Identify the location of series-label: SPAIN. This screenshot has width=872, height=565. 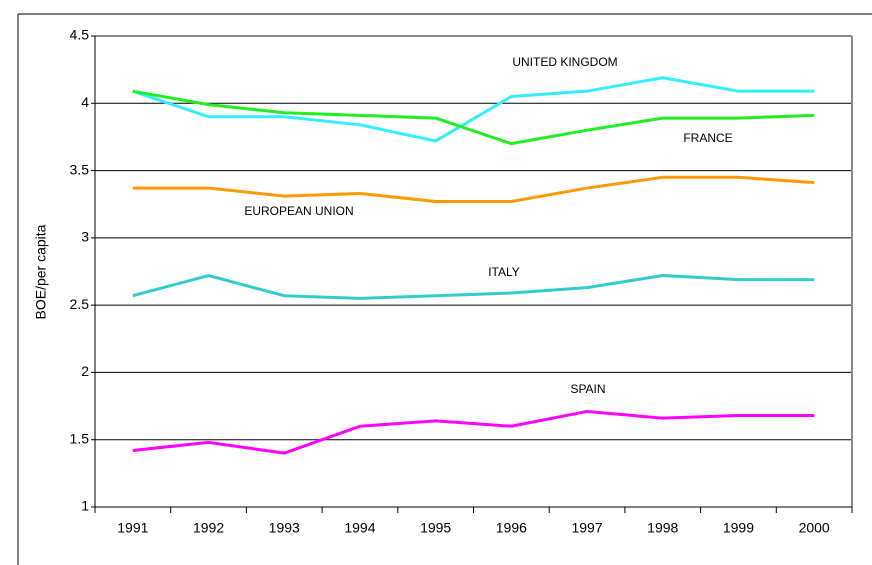
(587, 389).